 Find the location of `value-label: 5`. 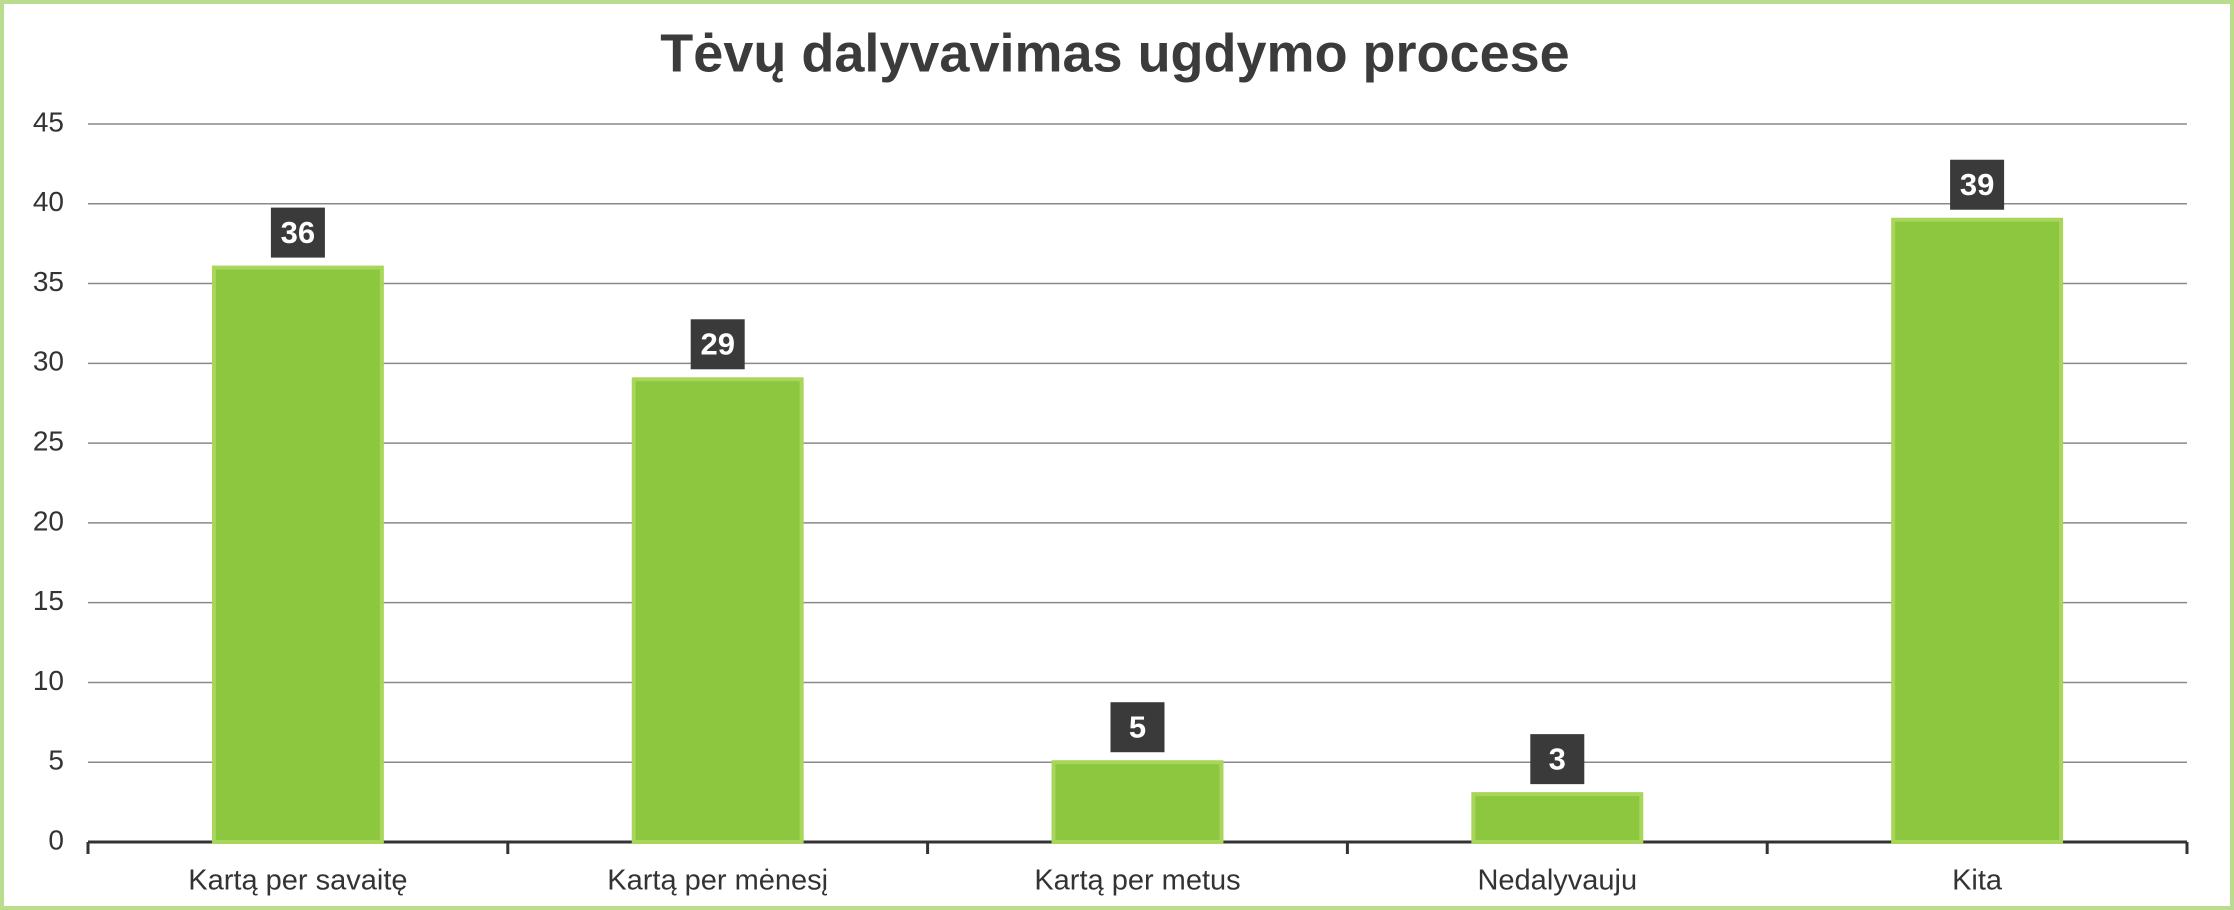

value-label: 5 is located at coordinates (1137, 726).